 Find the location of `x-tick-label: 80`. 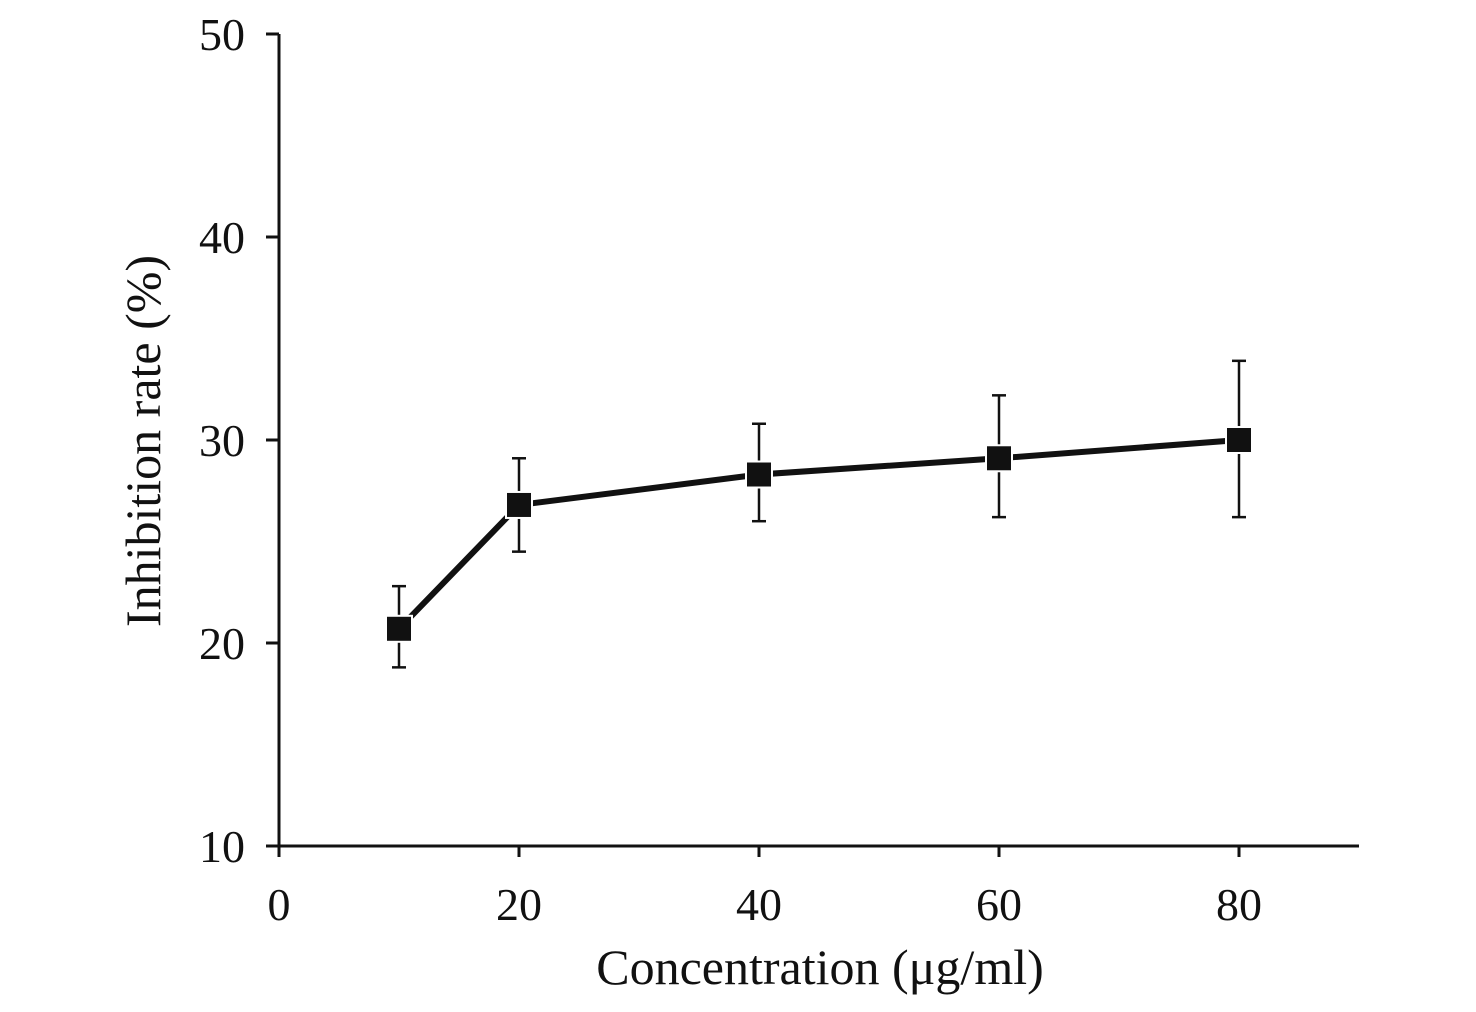

x-tick-label: 80 is located at coordinates (1239, 904).